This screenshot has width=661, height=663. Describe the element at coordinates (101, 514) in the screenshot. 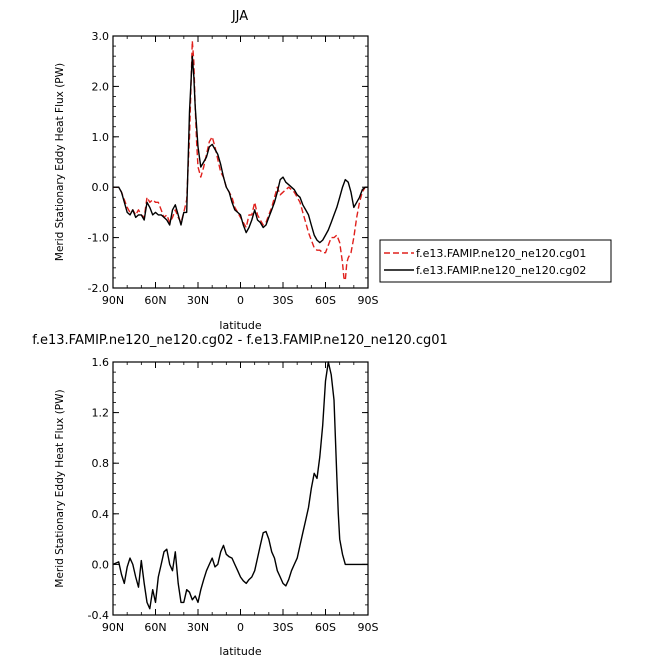

I see `y-tick-label: 0.4` at that location.